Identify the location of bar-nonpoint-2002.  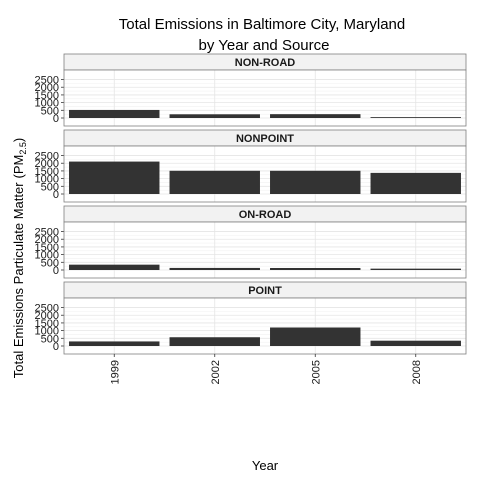
(214, 182).